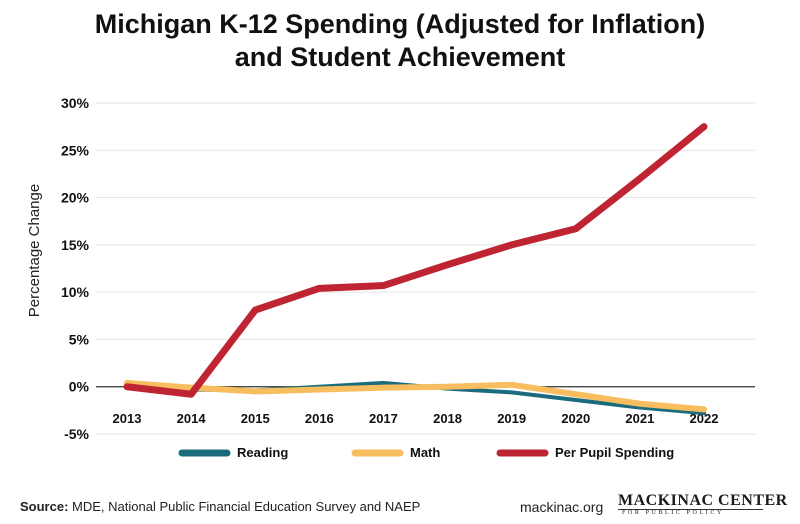 Image resolution: width=800 pixels, height=524 pixels. Describe the element at coordinates (79, 339) in the screenshot. I see `y-tick-label: 5%` at that location.